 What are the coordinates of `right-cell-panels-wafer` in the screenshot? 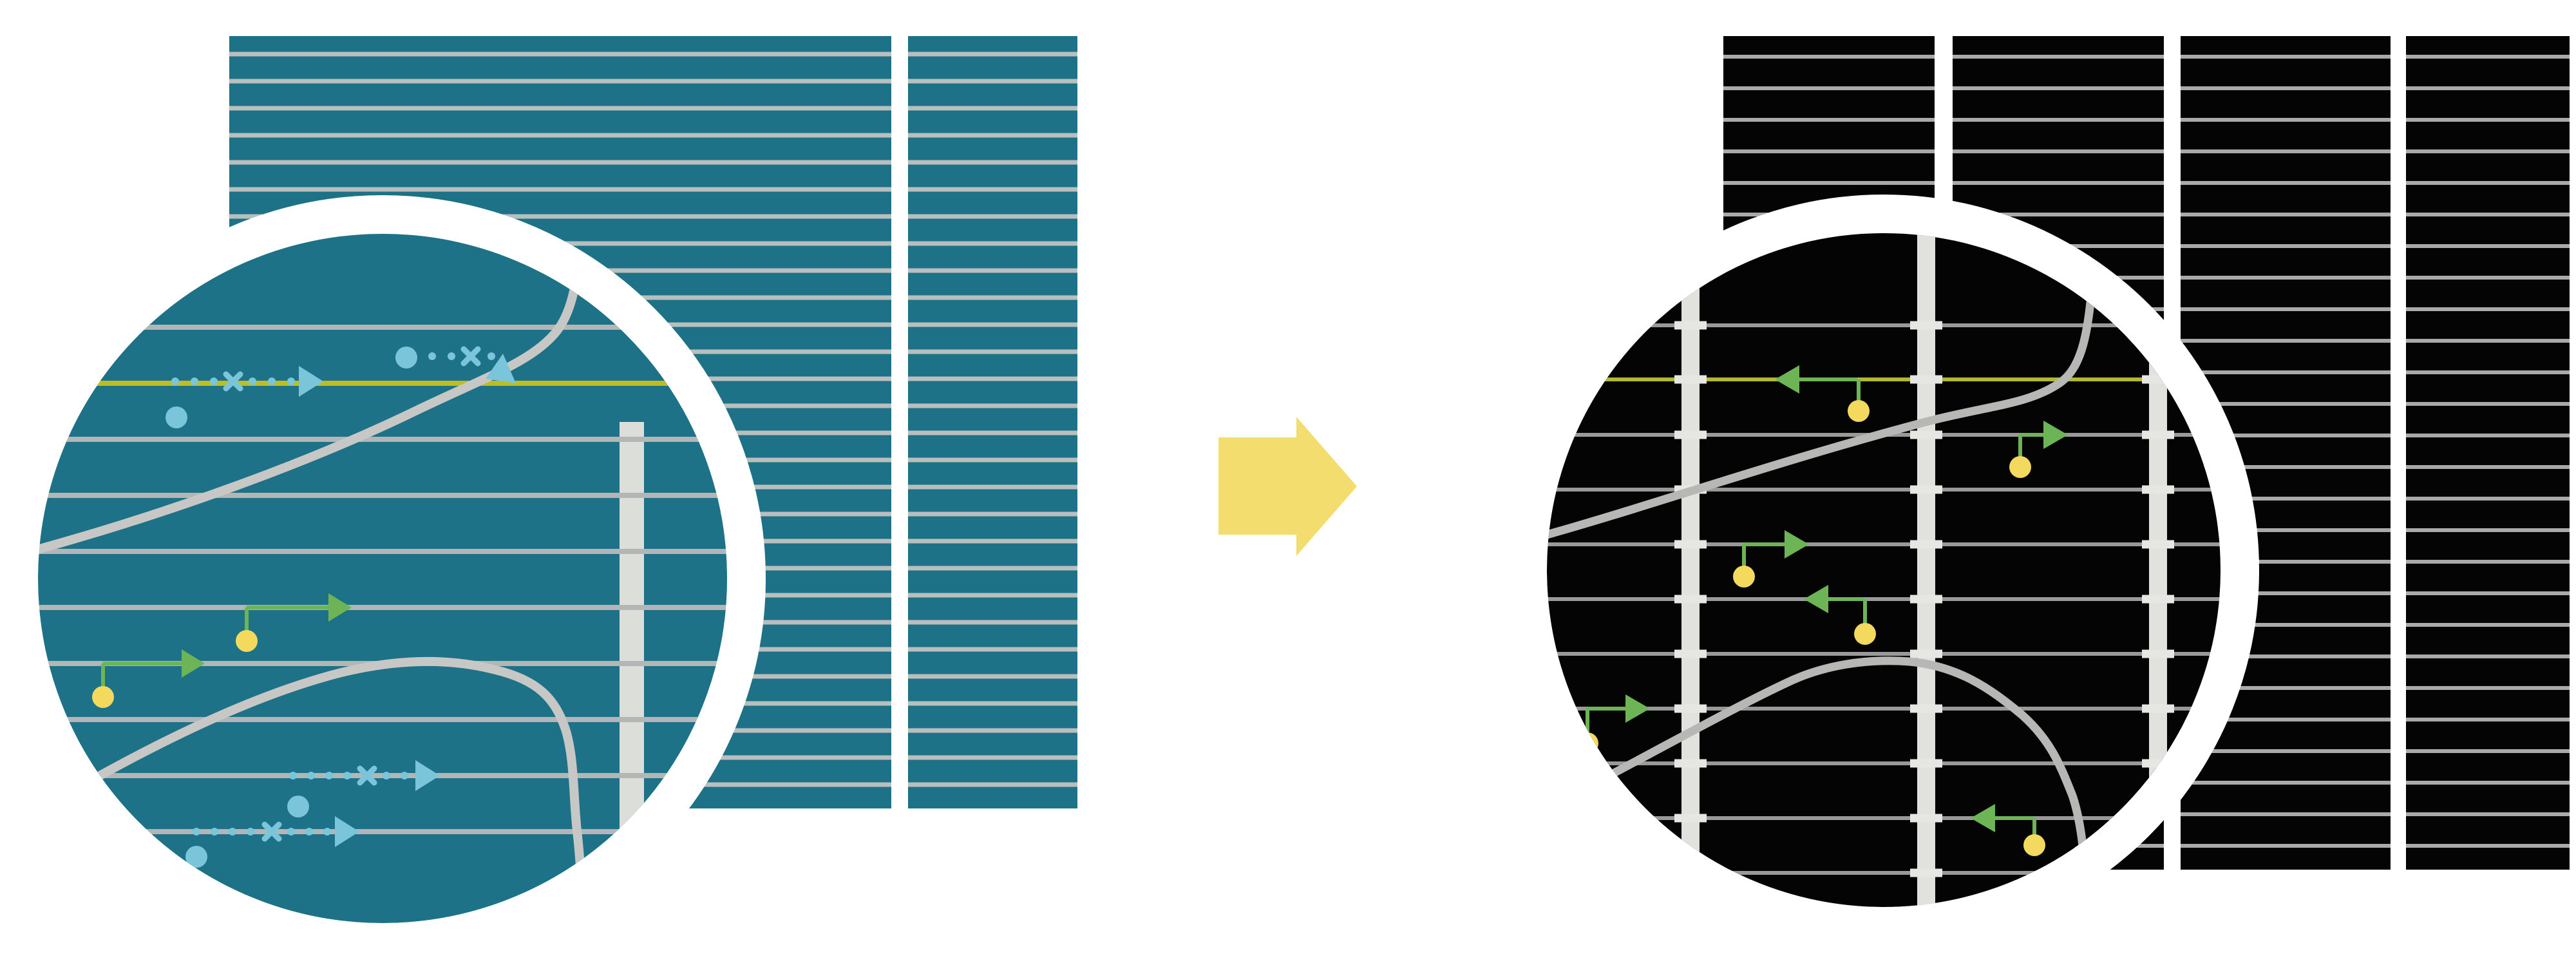 It's located at (2488, 453).